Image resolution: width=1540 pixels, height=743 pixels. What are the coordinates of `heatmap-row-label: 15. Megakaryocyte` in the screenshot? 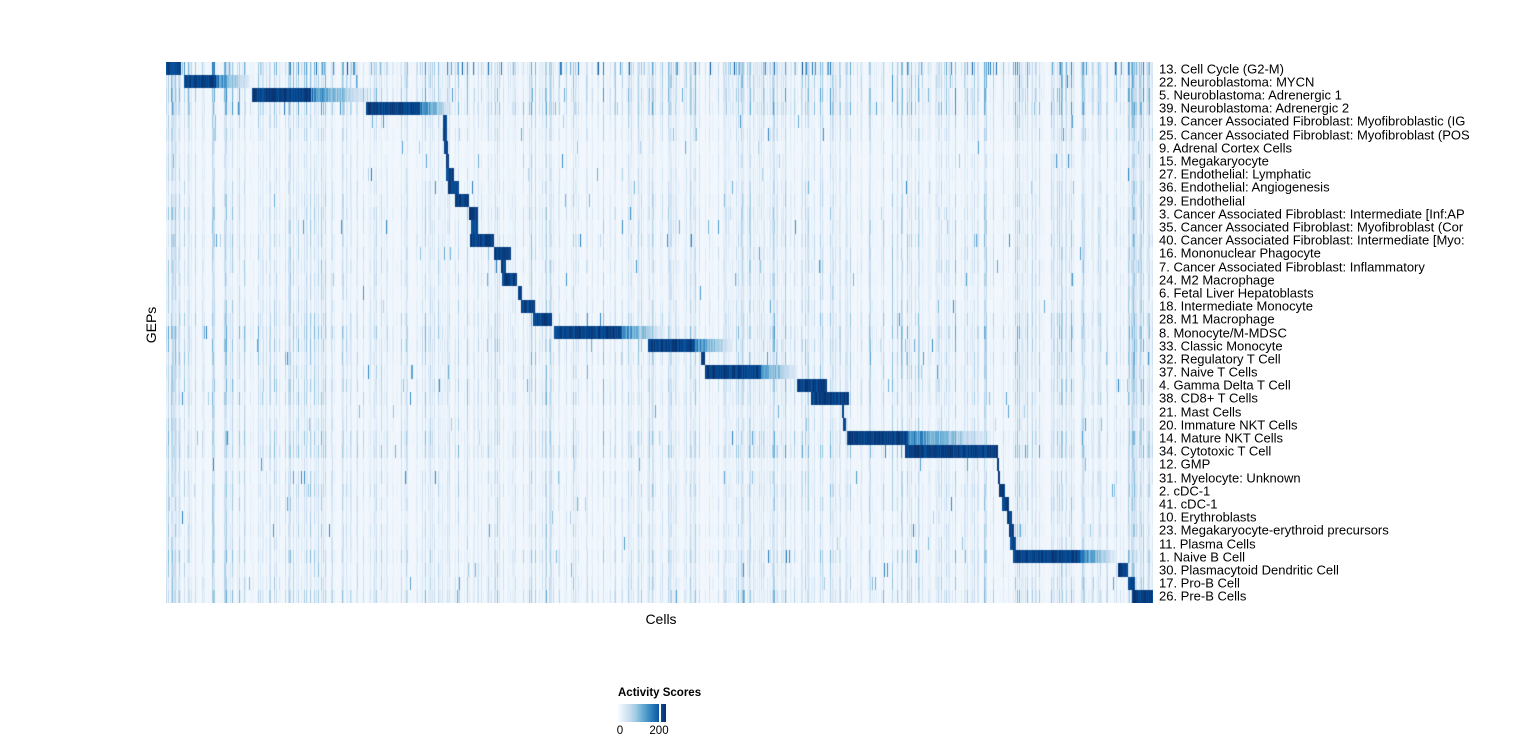 It's located at (1214, 161).